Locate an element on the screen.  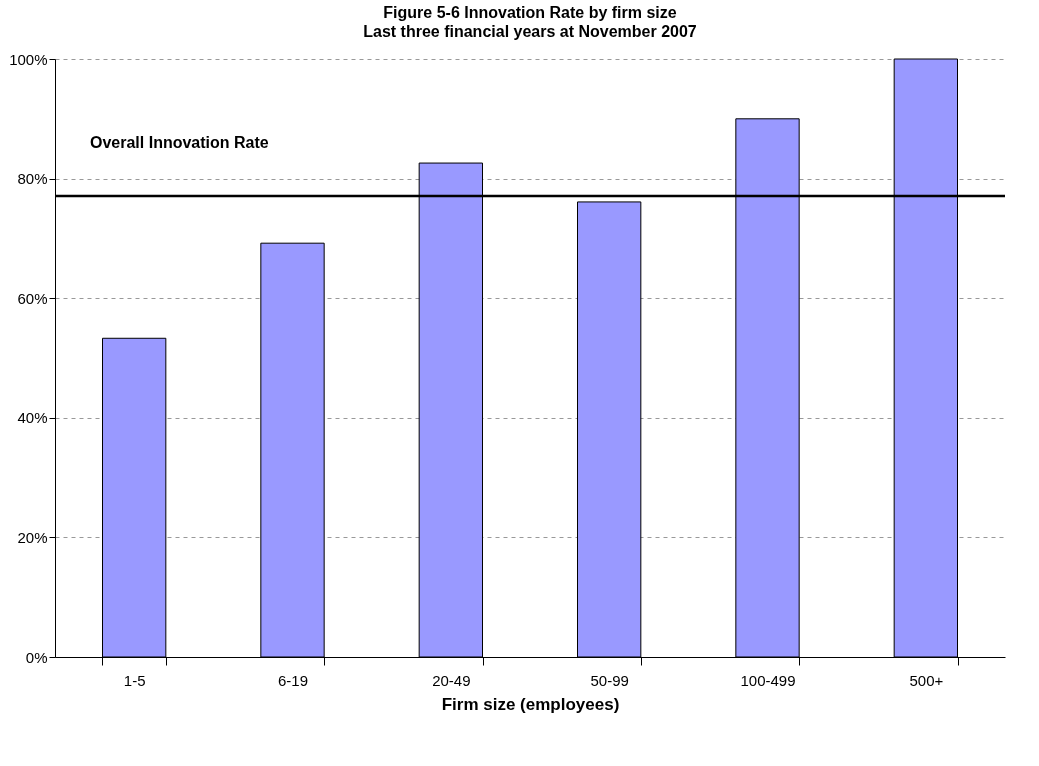
x-tick-label: 6-19 is located at coordinates (293, 680).